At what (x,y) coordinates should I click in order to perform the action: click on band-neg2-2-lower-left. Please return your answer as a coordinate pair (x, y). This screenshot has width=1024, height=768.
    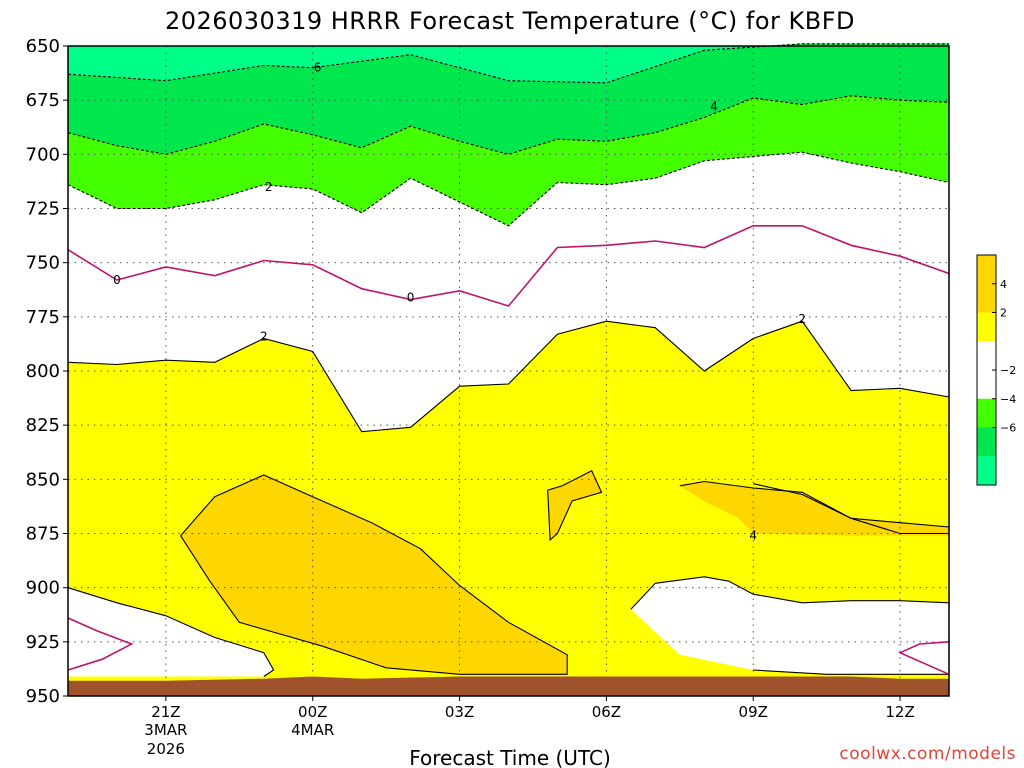
    Looking at the image, I should click on (171, 632).